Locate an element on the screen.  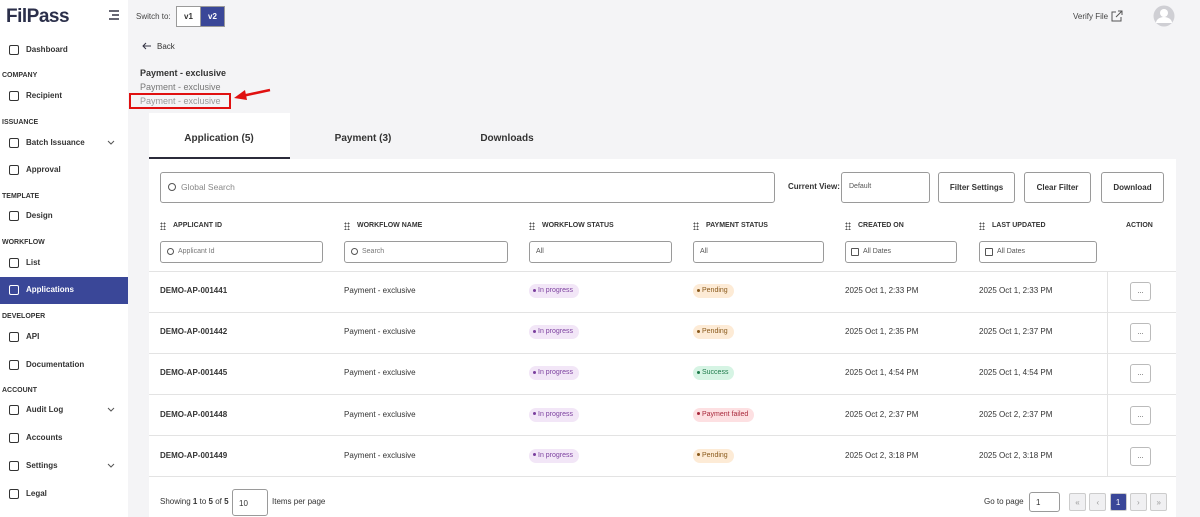
showing-part: 1 is located at coordinates (195, 501).